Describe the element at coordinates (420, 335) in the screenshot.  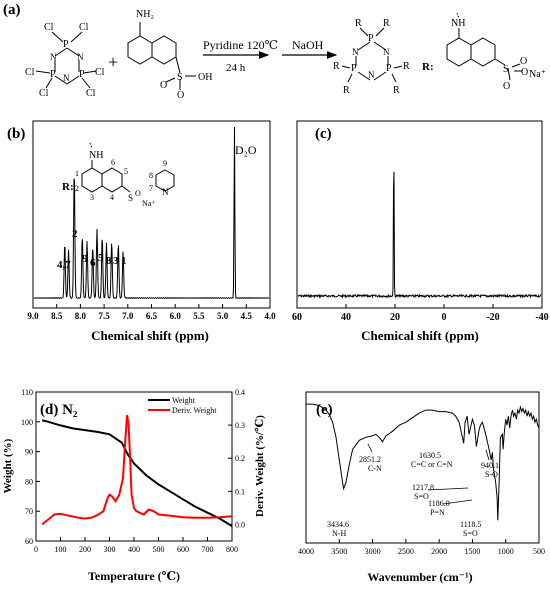
I see `panel-c-xlabel: Chemical shift (ppm)` at that location.